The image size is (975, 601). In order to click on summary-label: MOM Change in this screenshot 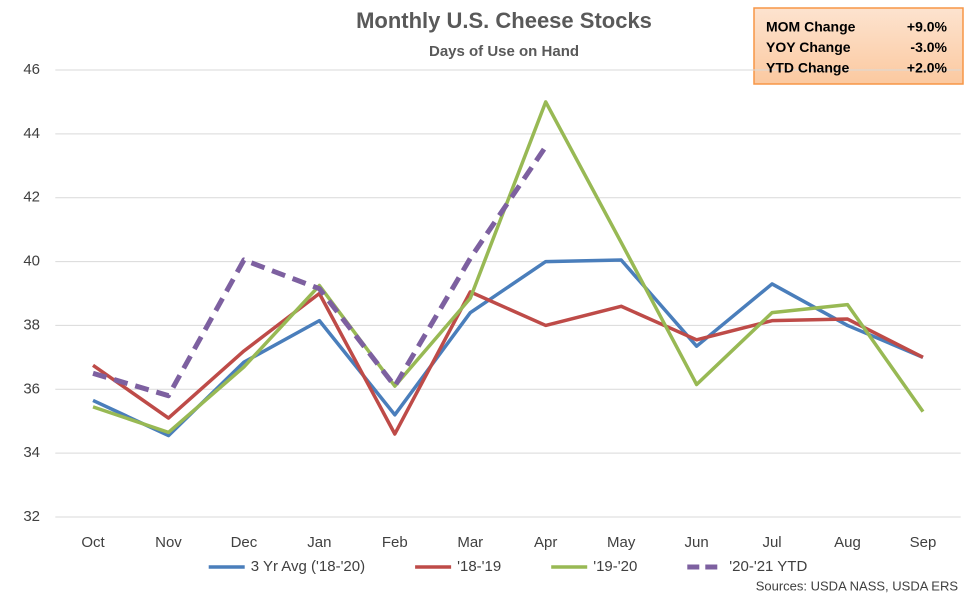, I will do `click(811, 27)`.